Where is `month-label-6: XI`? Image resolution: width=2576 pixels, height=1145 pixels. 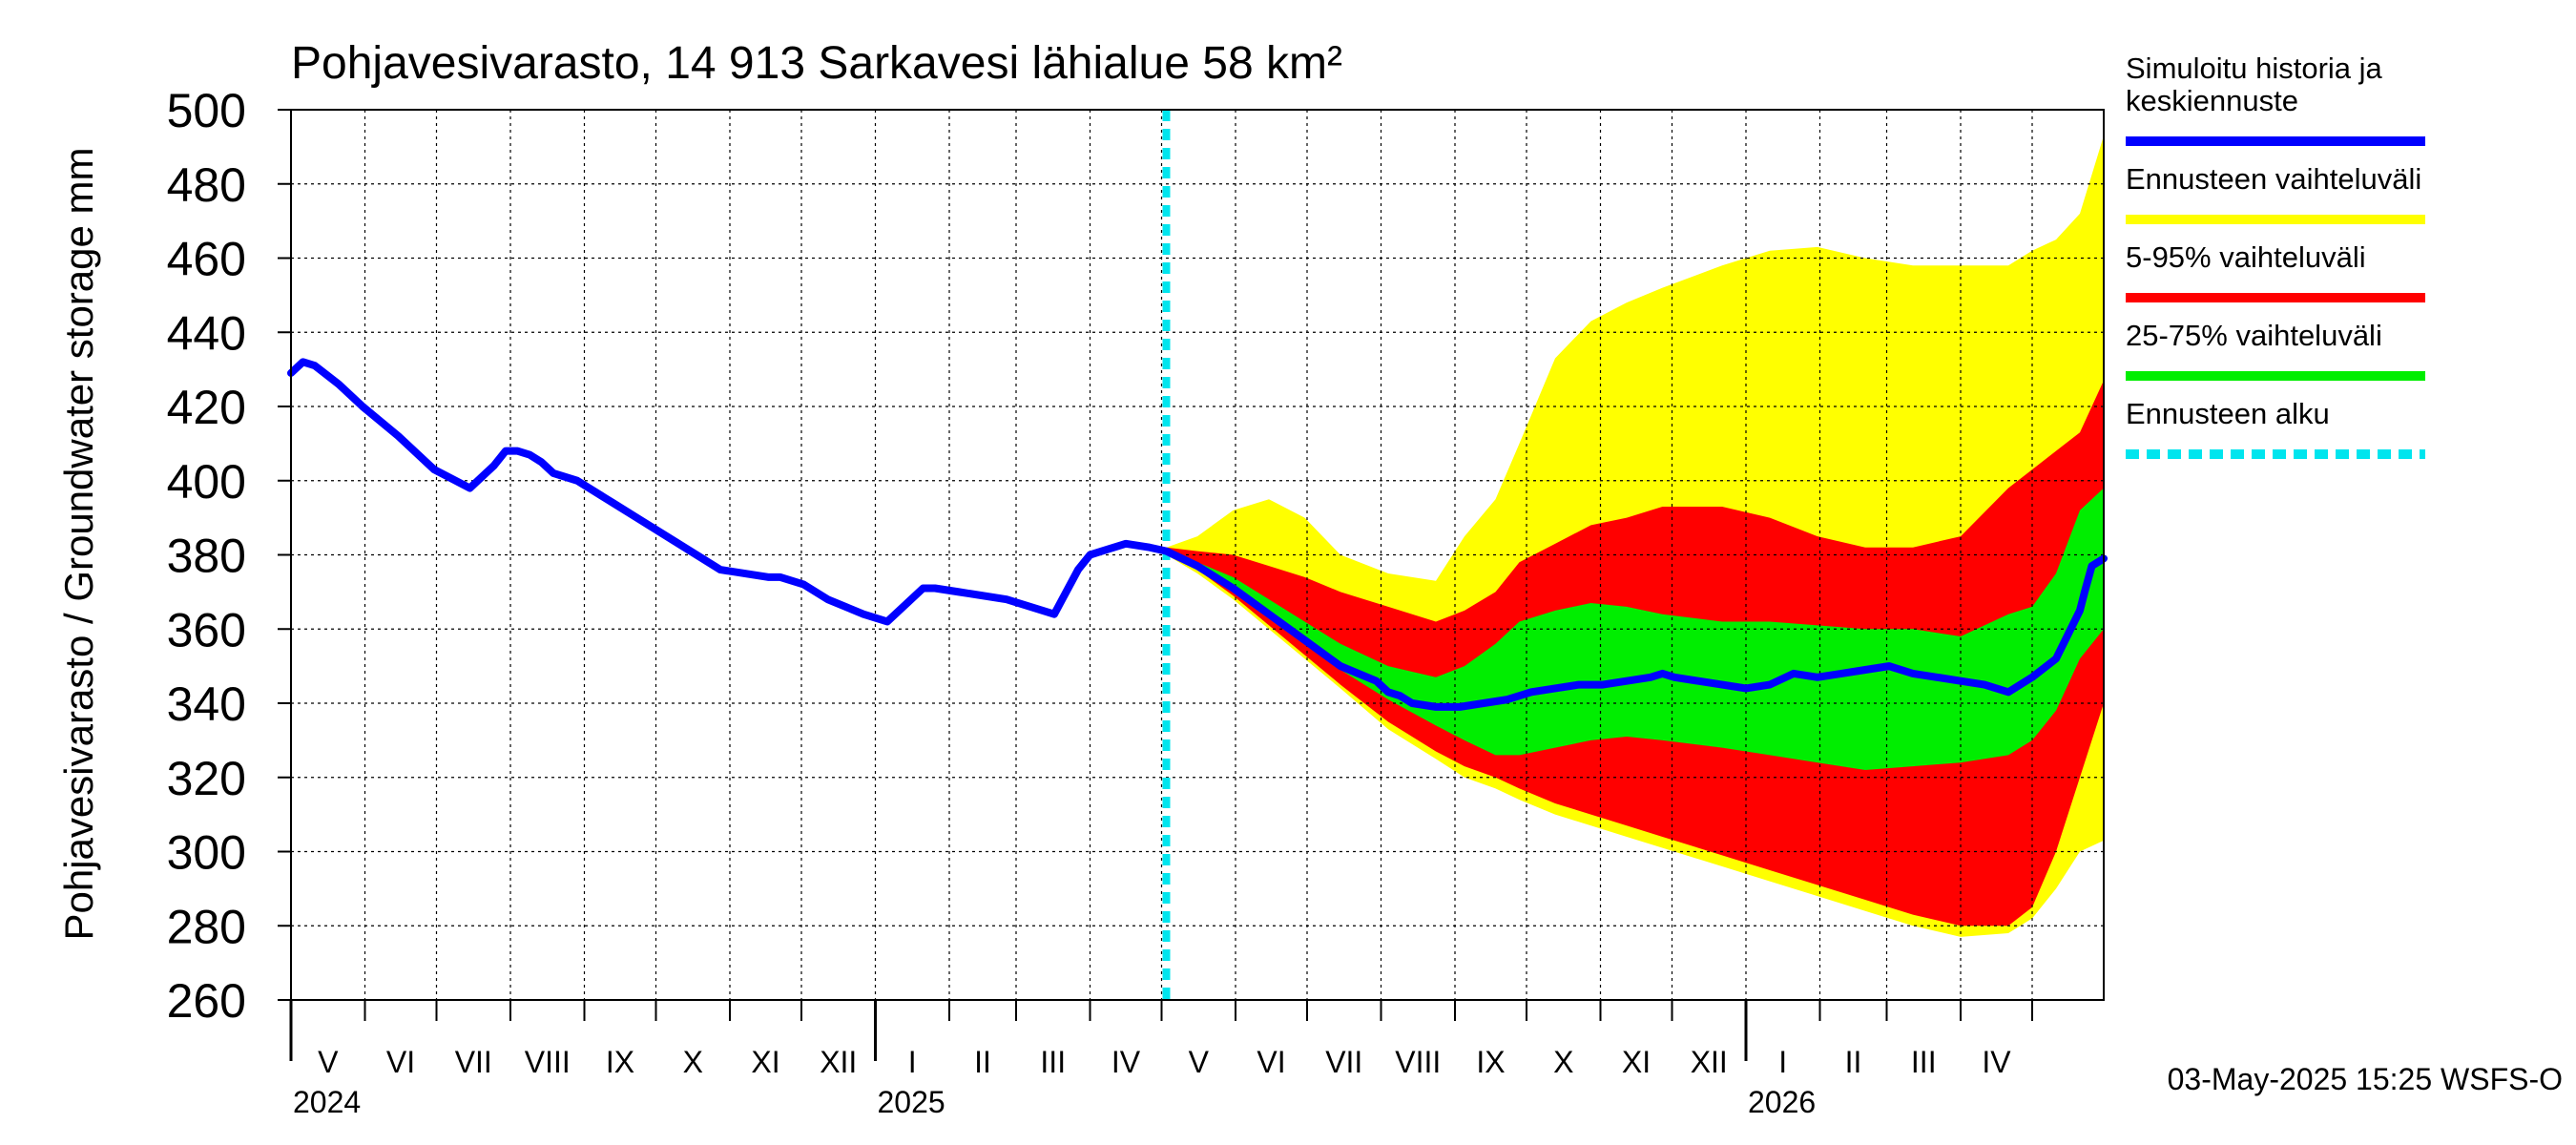
month-label-6: XI is located at coordinates (765, 1062).